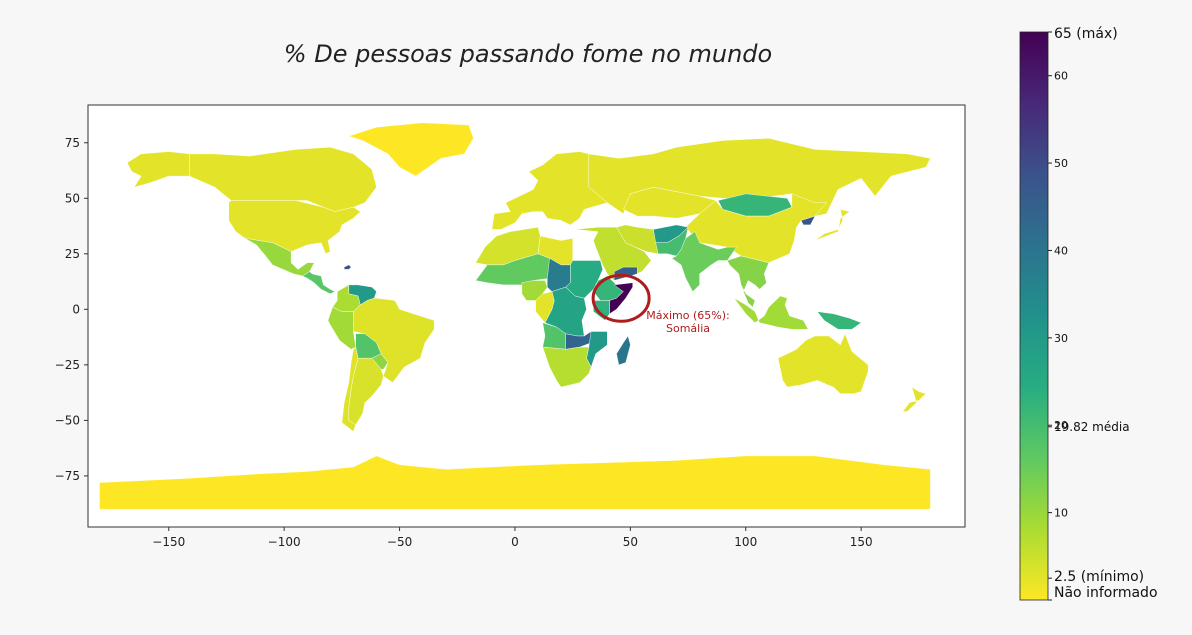  I want to click on x-tick-label: 0, so click(515, 542).